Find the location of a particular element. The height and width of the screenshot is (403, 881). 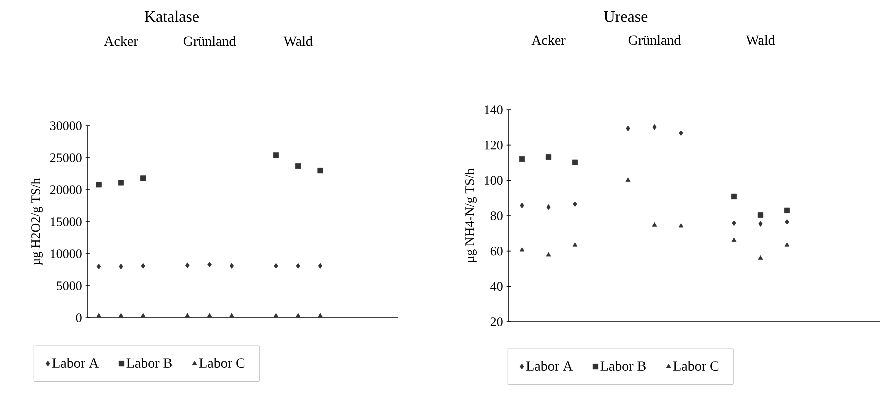

y-tick-label: 25000 is located at coordinates (66, 158).